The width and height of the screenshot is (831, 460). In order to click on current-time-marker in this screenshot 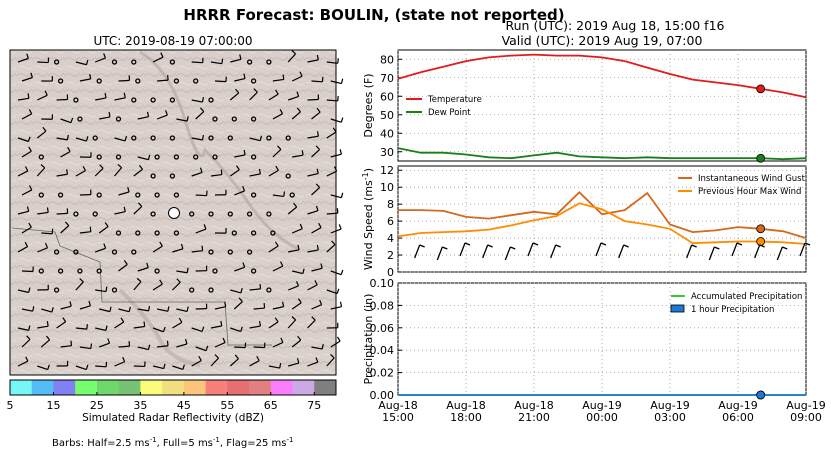, I will do `click(761, 395)`.